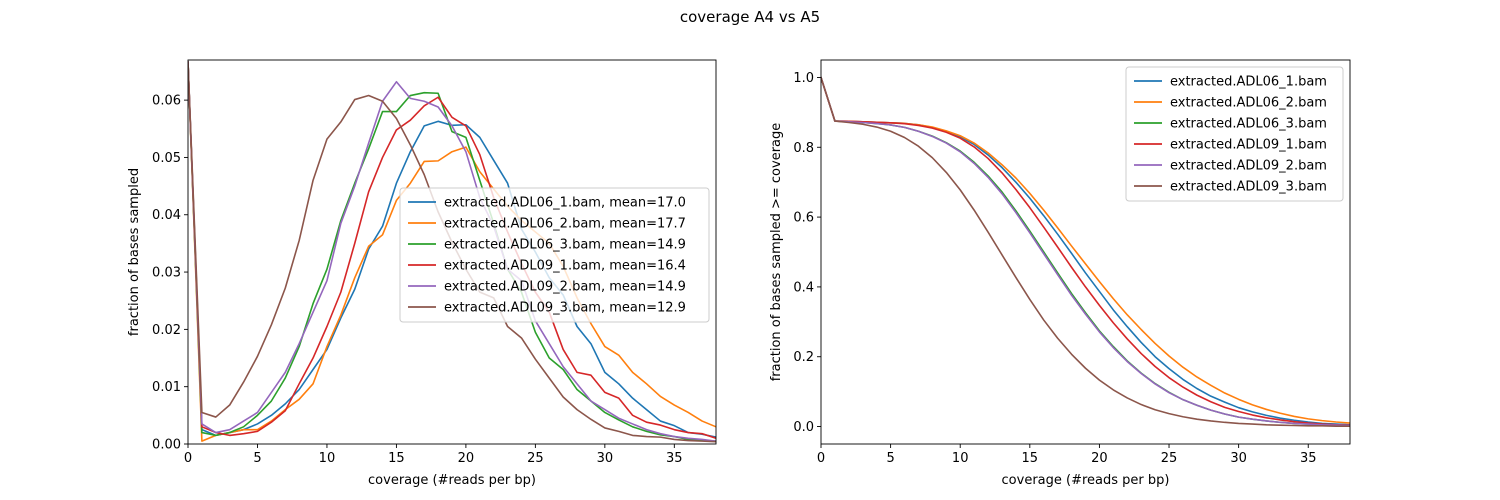 This screenshot has width=1500, height=500. I want to click on legend-label: extracted.ADL09_3.bam, mean=12.9, so click(565, 308).